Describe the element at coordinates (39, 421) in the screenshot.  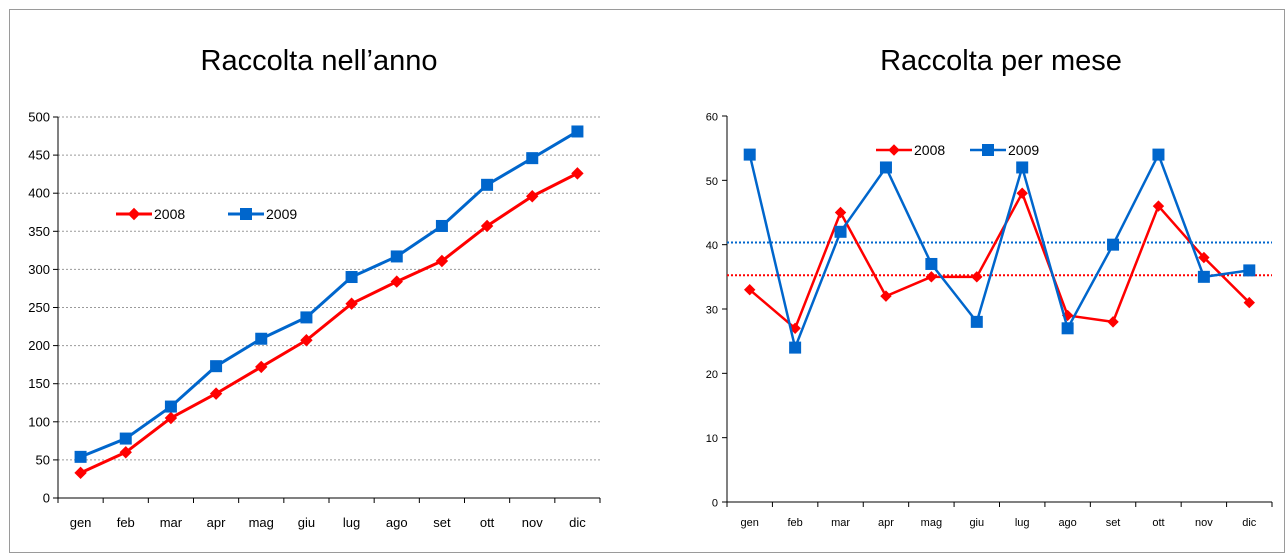
I see `y-tick-label: 100` at that location.